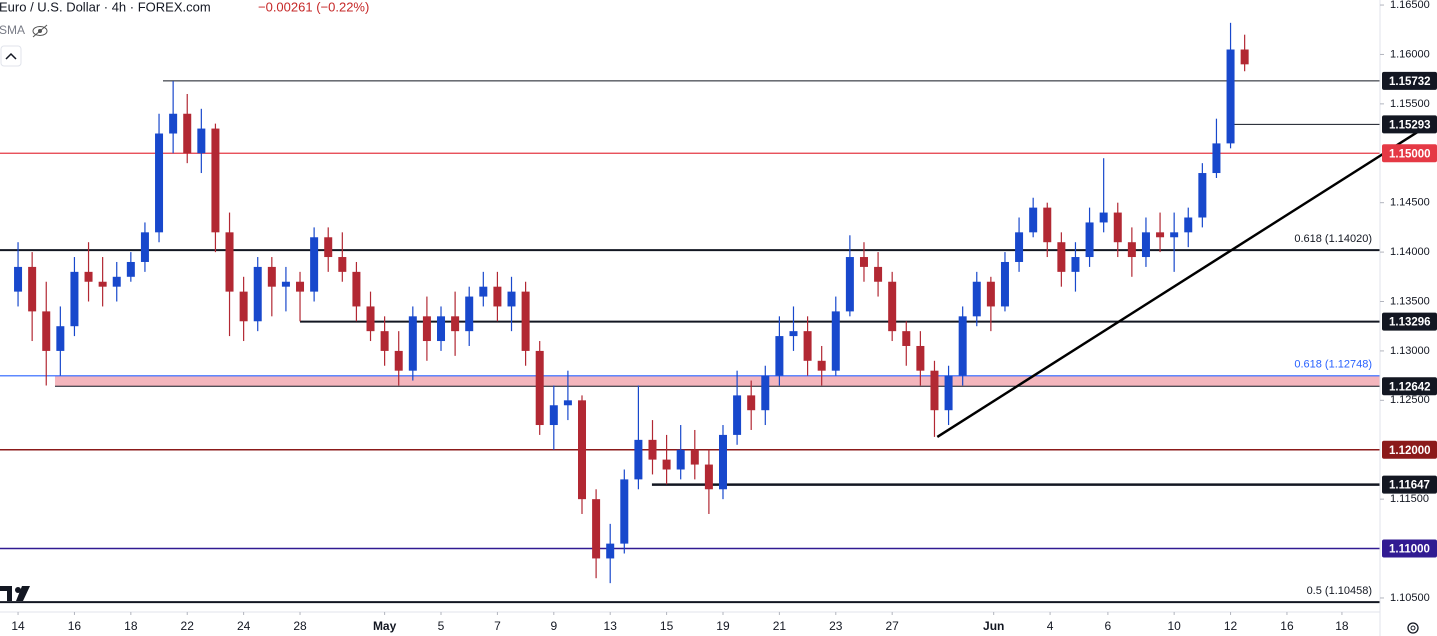 This screenshot has width=1437, height=636. What do you see at coordinates (667, 626) in the screenshot?
I see `x-tick-label: 15` at bounding box center [667, 626].